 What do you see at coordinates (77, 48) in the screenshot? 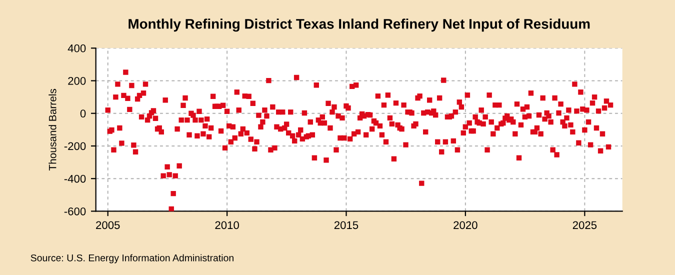
I see `y-tick-label: 400` at bounding box center [77, 48].